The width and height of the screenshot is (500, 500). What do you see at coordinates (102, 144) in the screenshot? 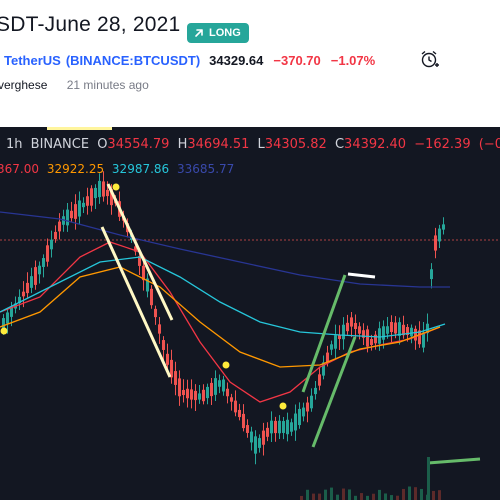
I see `open-label: O` at bounding box center [102, 144].